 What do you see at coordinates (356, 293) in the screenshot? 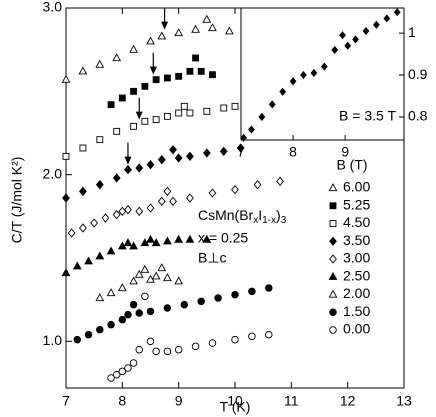
I see `legend-label: 2.00` at bounding box center [356, 293].